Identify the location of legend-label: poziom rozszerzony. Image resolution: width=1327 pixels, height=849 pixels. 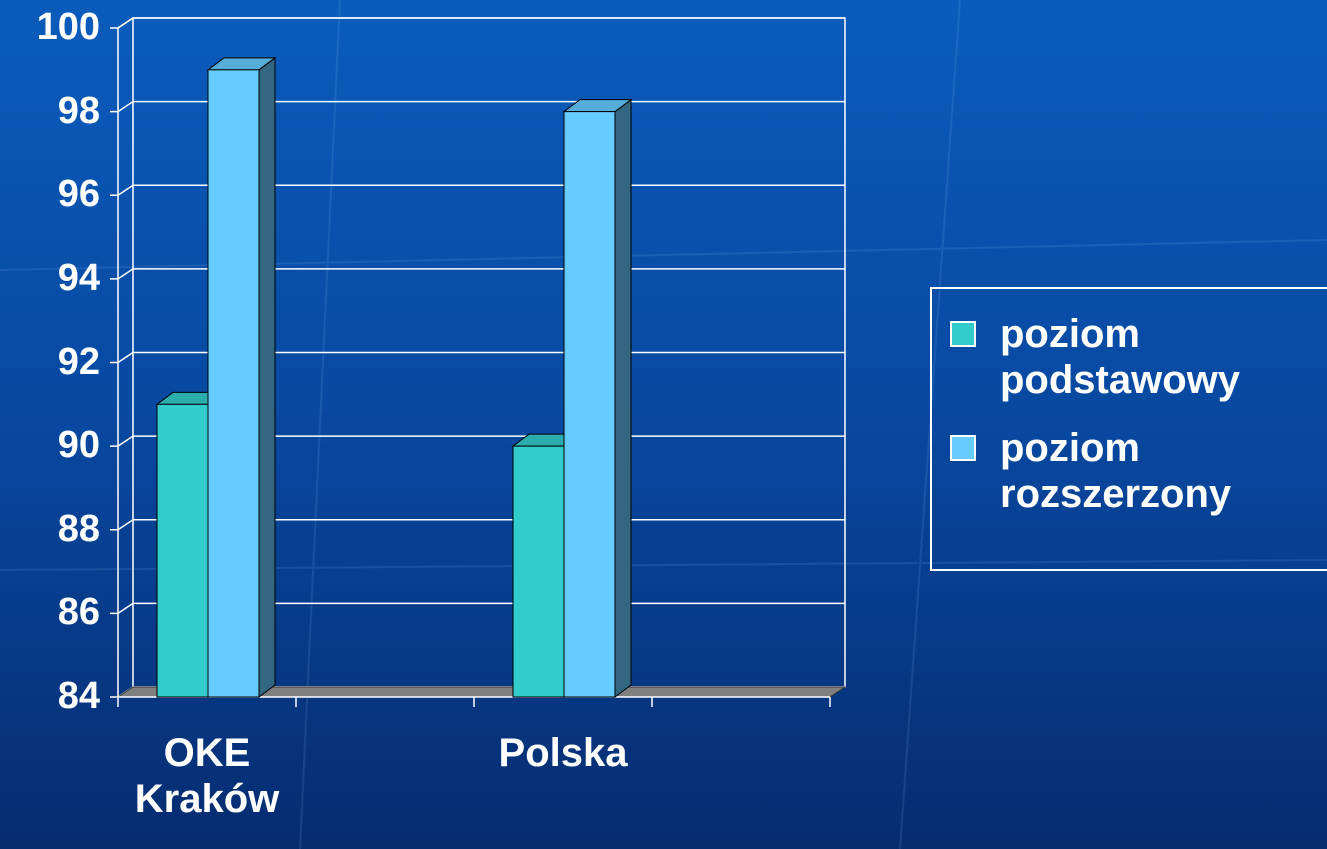
(1116, 471).